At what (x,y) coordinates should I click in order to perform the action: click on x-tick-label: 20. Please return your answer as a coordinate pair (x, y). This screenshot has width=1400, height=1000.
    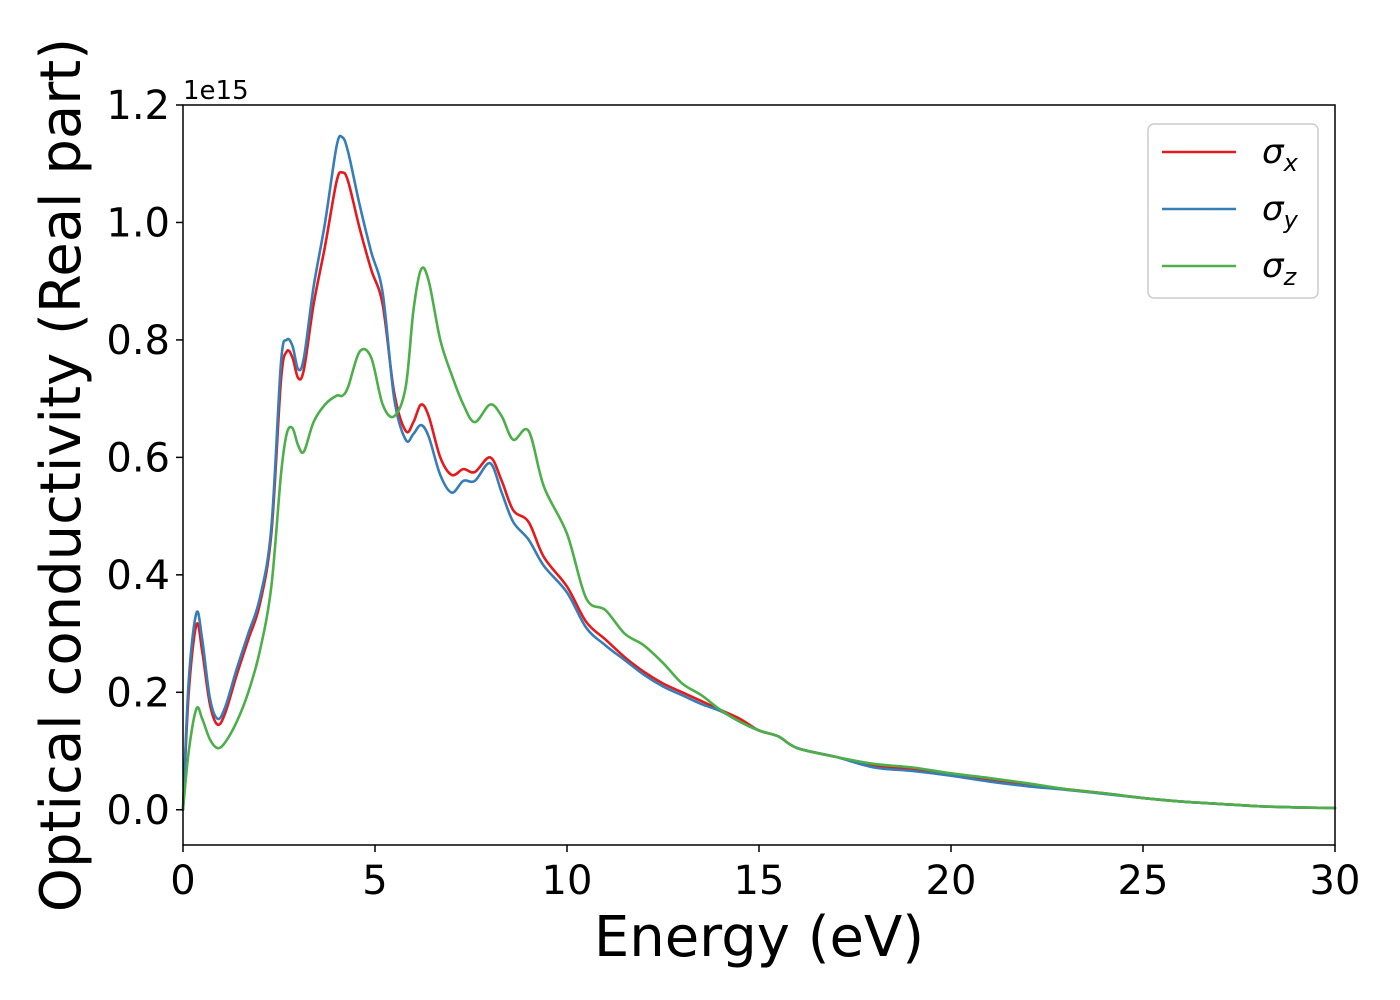
    Looking at the image, I should click on (951, 881).